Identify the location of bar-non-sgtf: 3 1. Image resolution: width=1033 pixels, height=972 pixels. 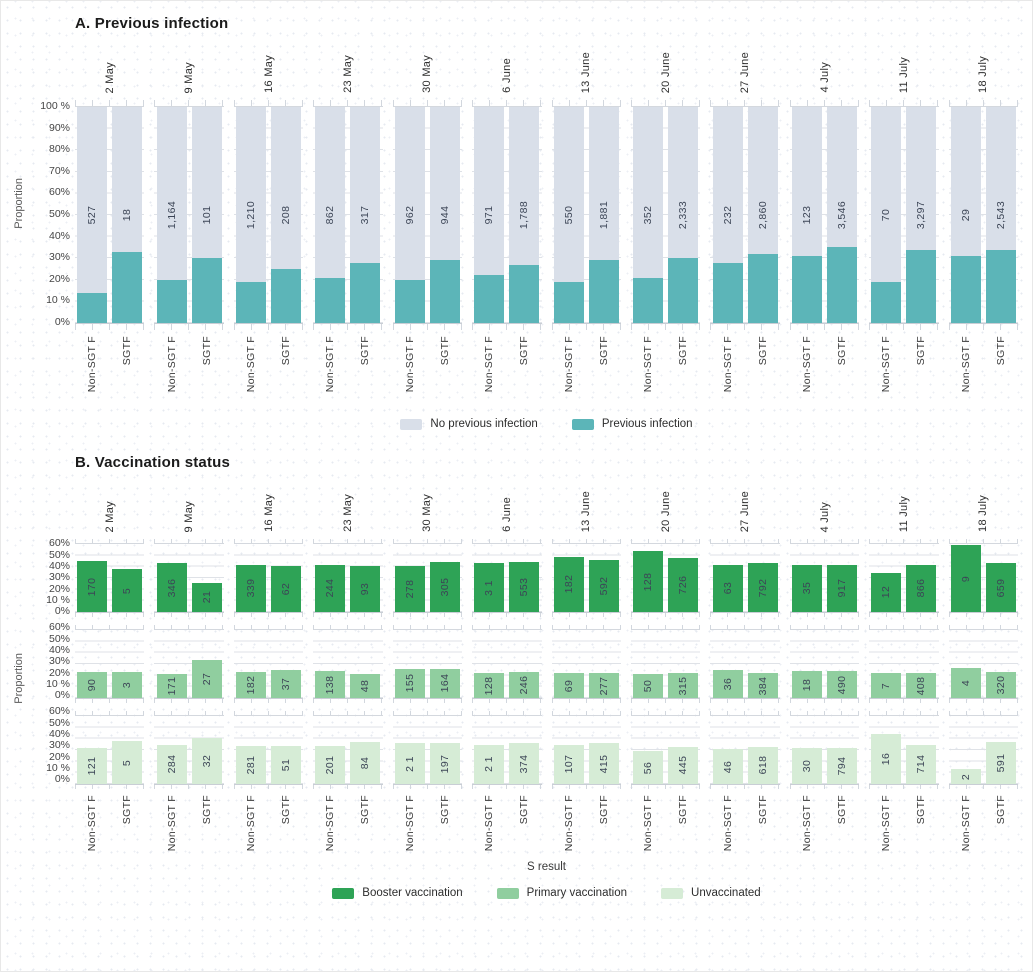
(489, 588).